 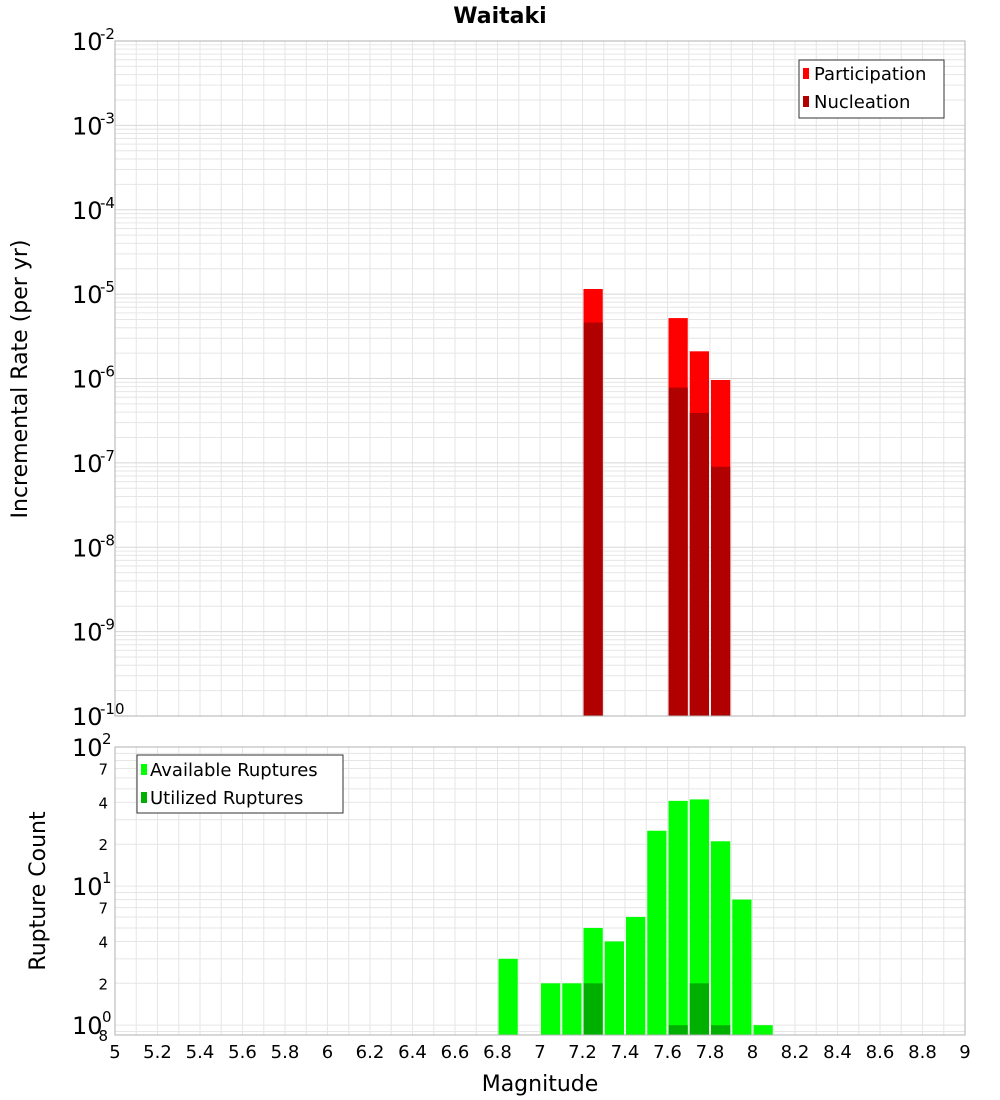 What do you see at coordinates (582, 1052) in the screenshot?
I see `x-tick-label: 7.2` at bounding box center [582, 1052].